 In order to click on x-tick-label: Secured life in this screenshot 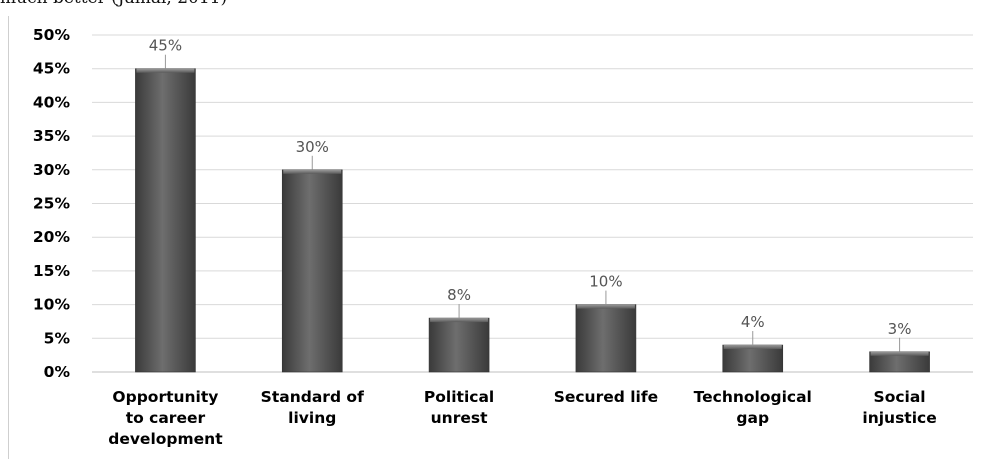, I will do `click(606, 397)`.